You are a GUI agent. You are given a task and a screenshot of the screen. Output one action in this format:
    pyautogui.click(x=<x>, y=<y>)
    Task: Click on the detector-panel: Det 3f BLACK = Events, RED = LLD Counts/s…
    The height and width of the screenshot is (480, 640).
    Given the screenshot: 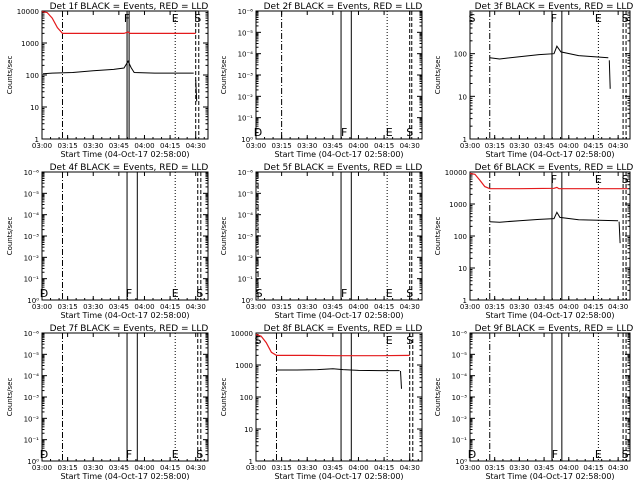 What is the action you would take?
    pyautogui.click(x=533, y=80)
    